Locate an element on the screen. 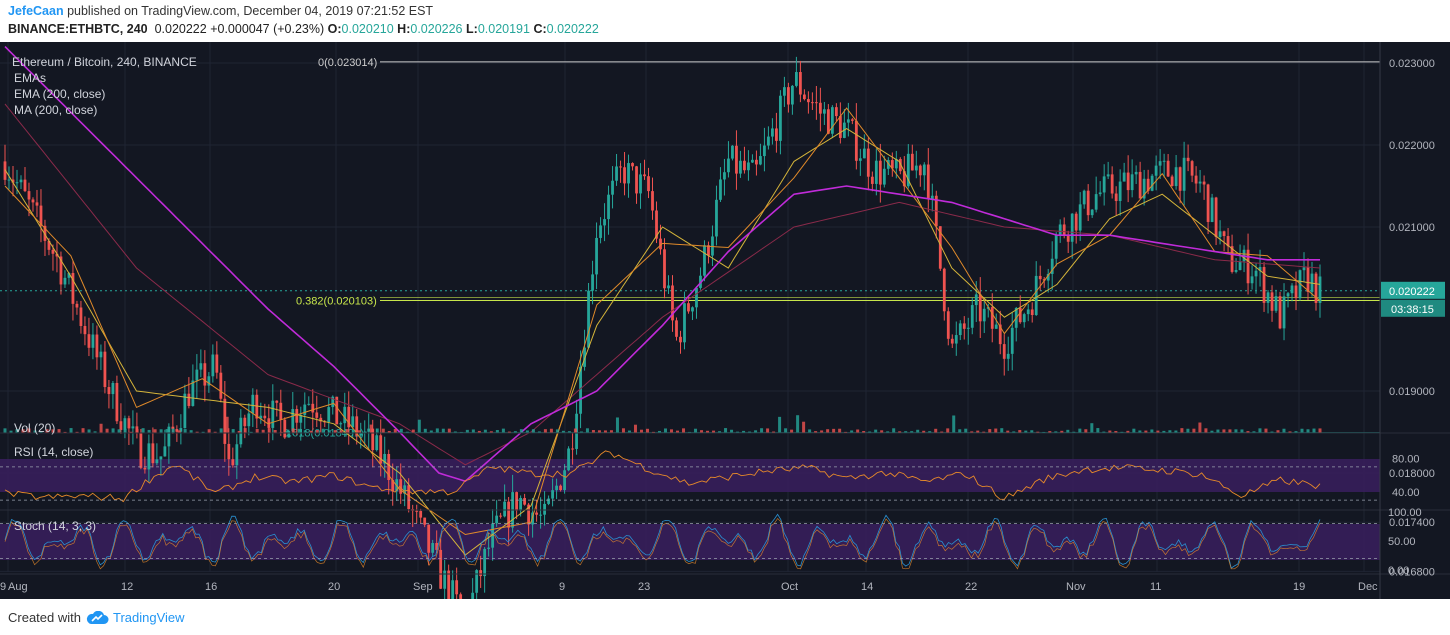  stoch-k-line is located at coordinates (662, 541).